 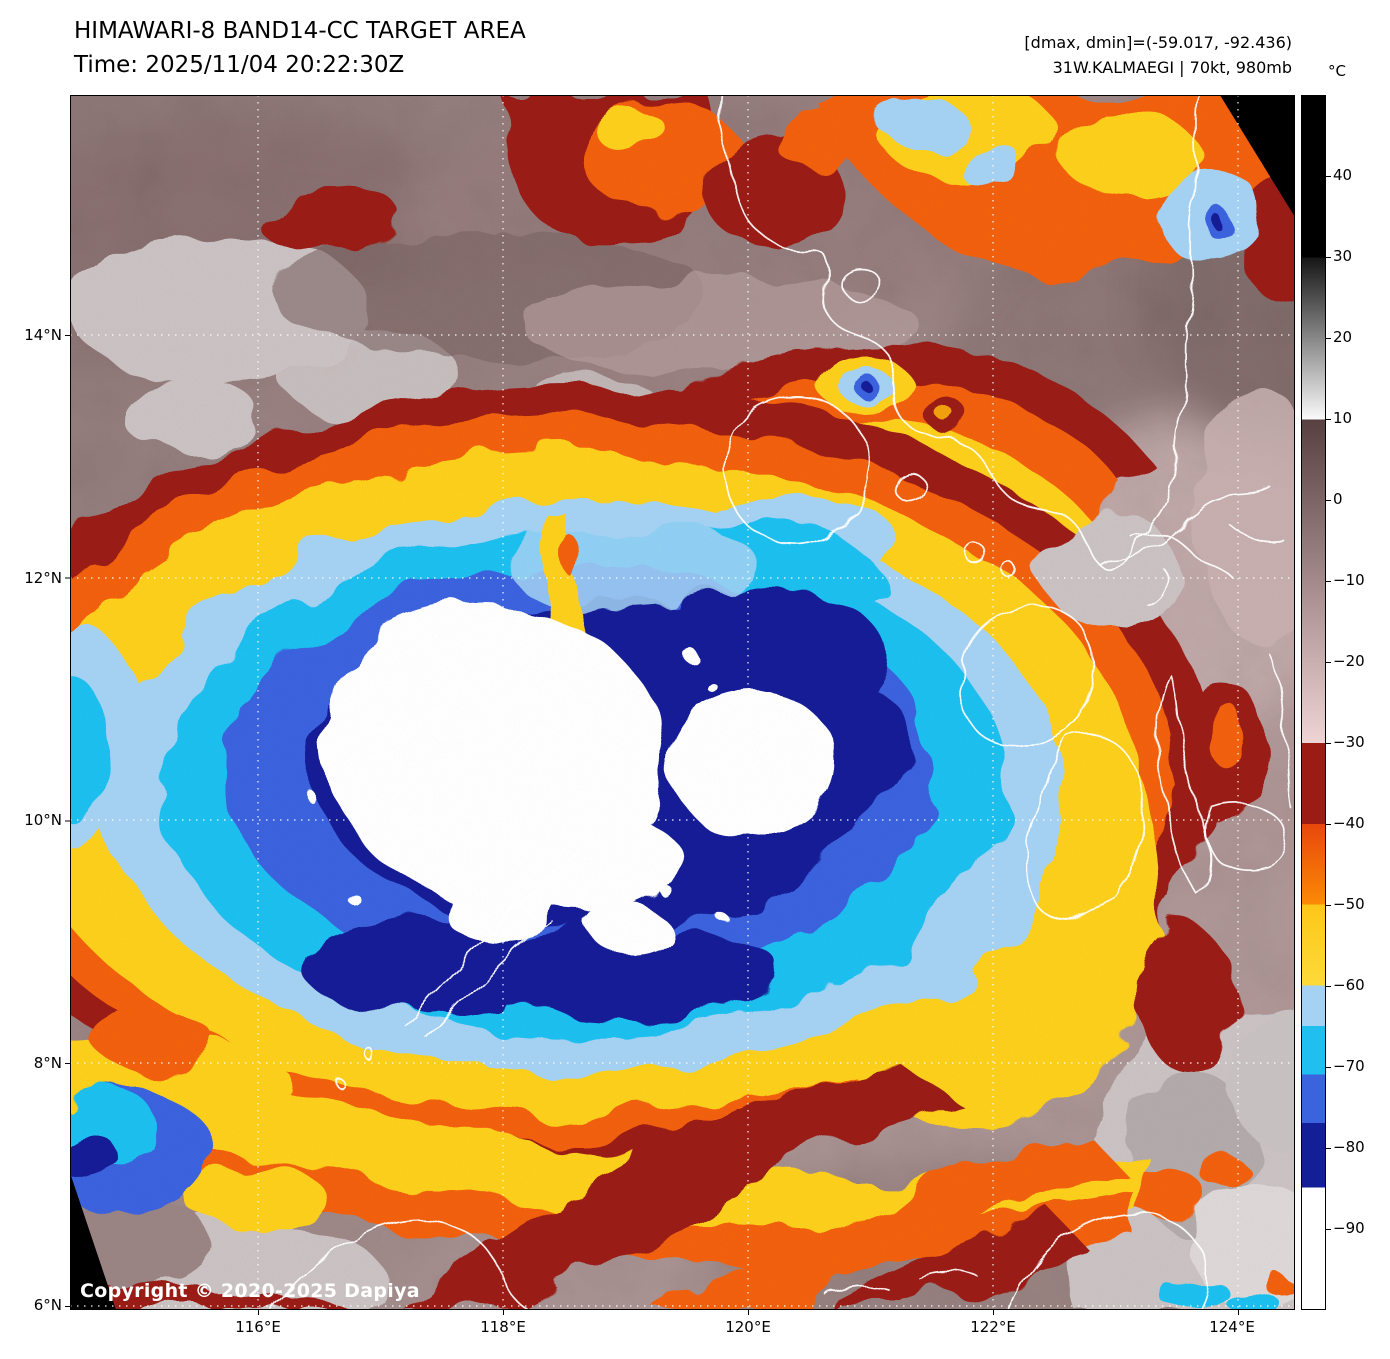 I want to click on colorbar-tick-40: 40, so click(x=1343, y=175).